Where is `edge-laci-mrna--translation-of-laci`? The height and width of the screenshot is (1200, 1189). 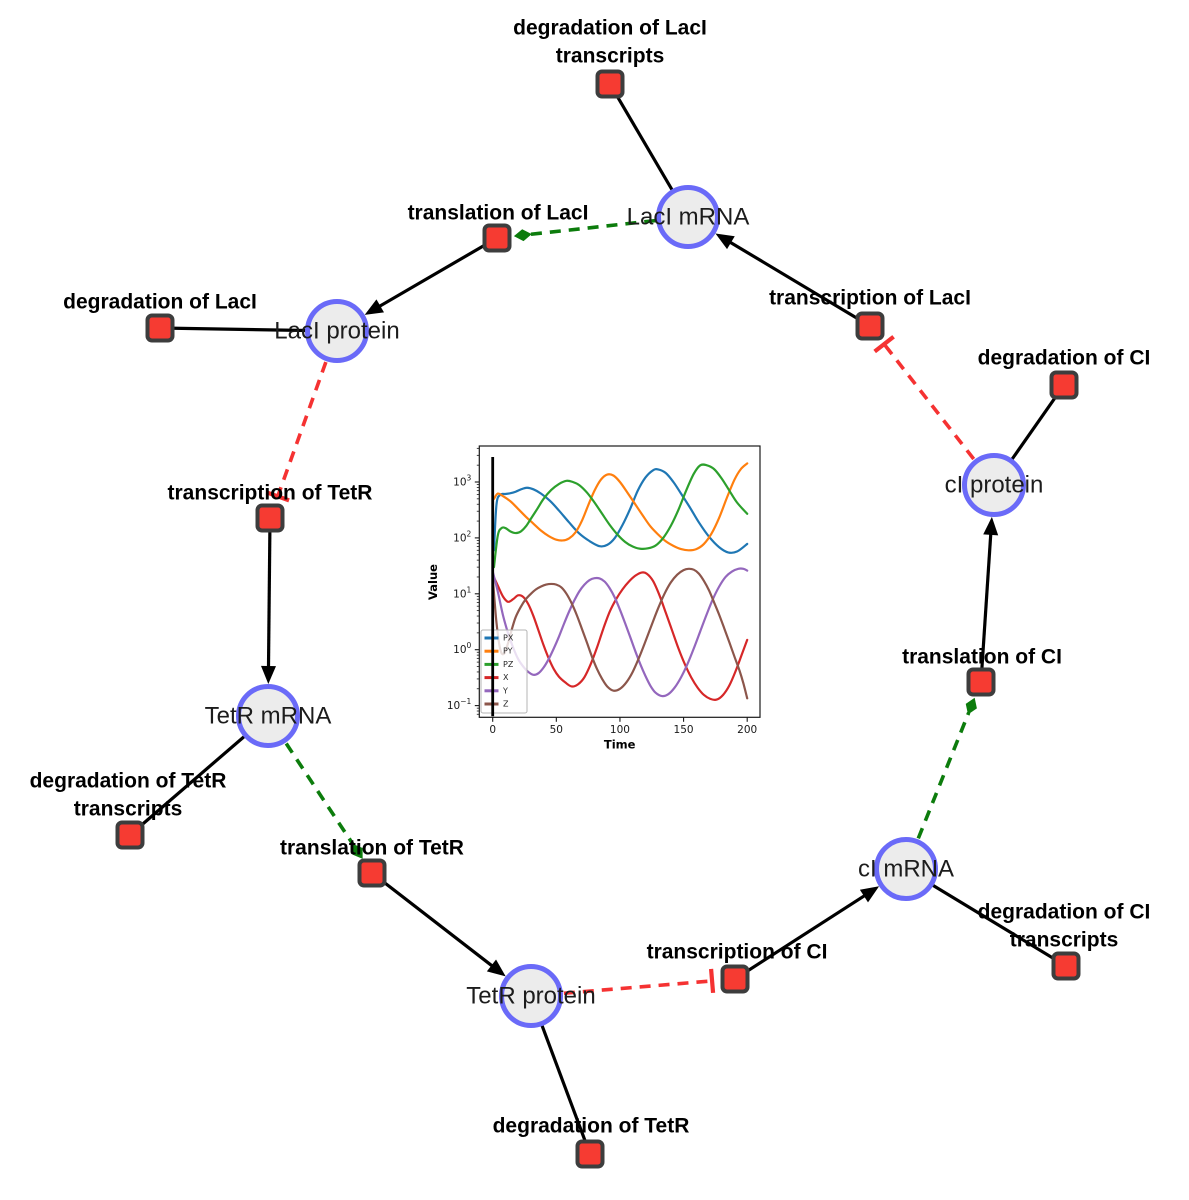
edge-laci-mrna--translation-of-laci is located at coordinates (584, 230).